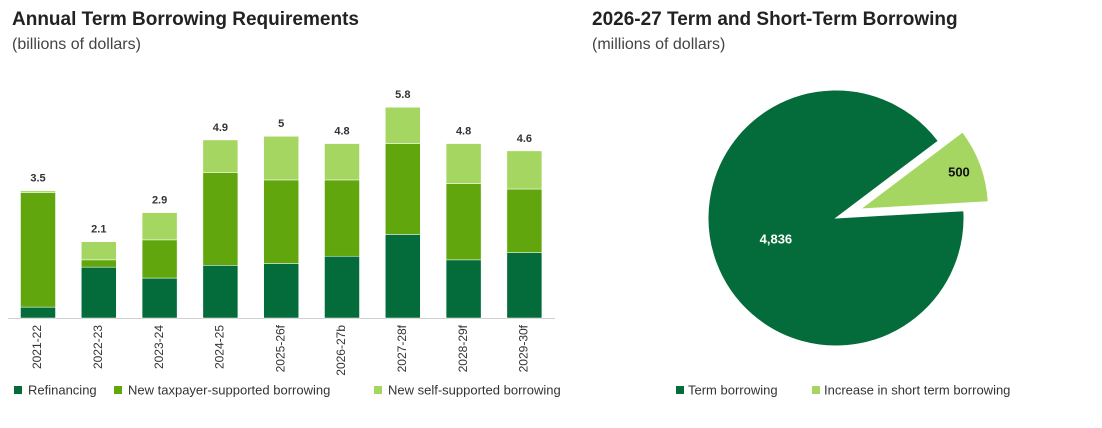 The width and height of the screenshot is (1102, 428). Describe the element at coordinates (37, 347) in the screenshot. I see `x-tick-label: 2021-22` at that location.